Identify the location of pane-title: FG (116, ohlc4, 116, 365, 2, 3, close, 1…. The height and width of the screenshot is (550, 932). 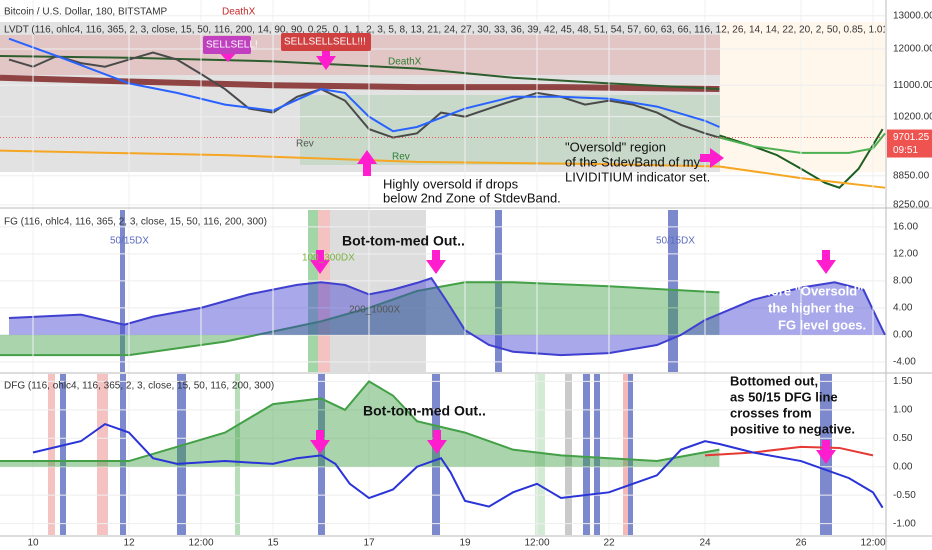
(135, 222).